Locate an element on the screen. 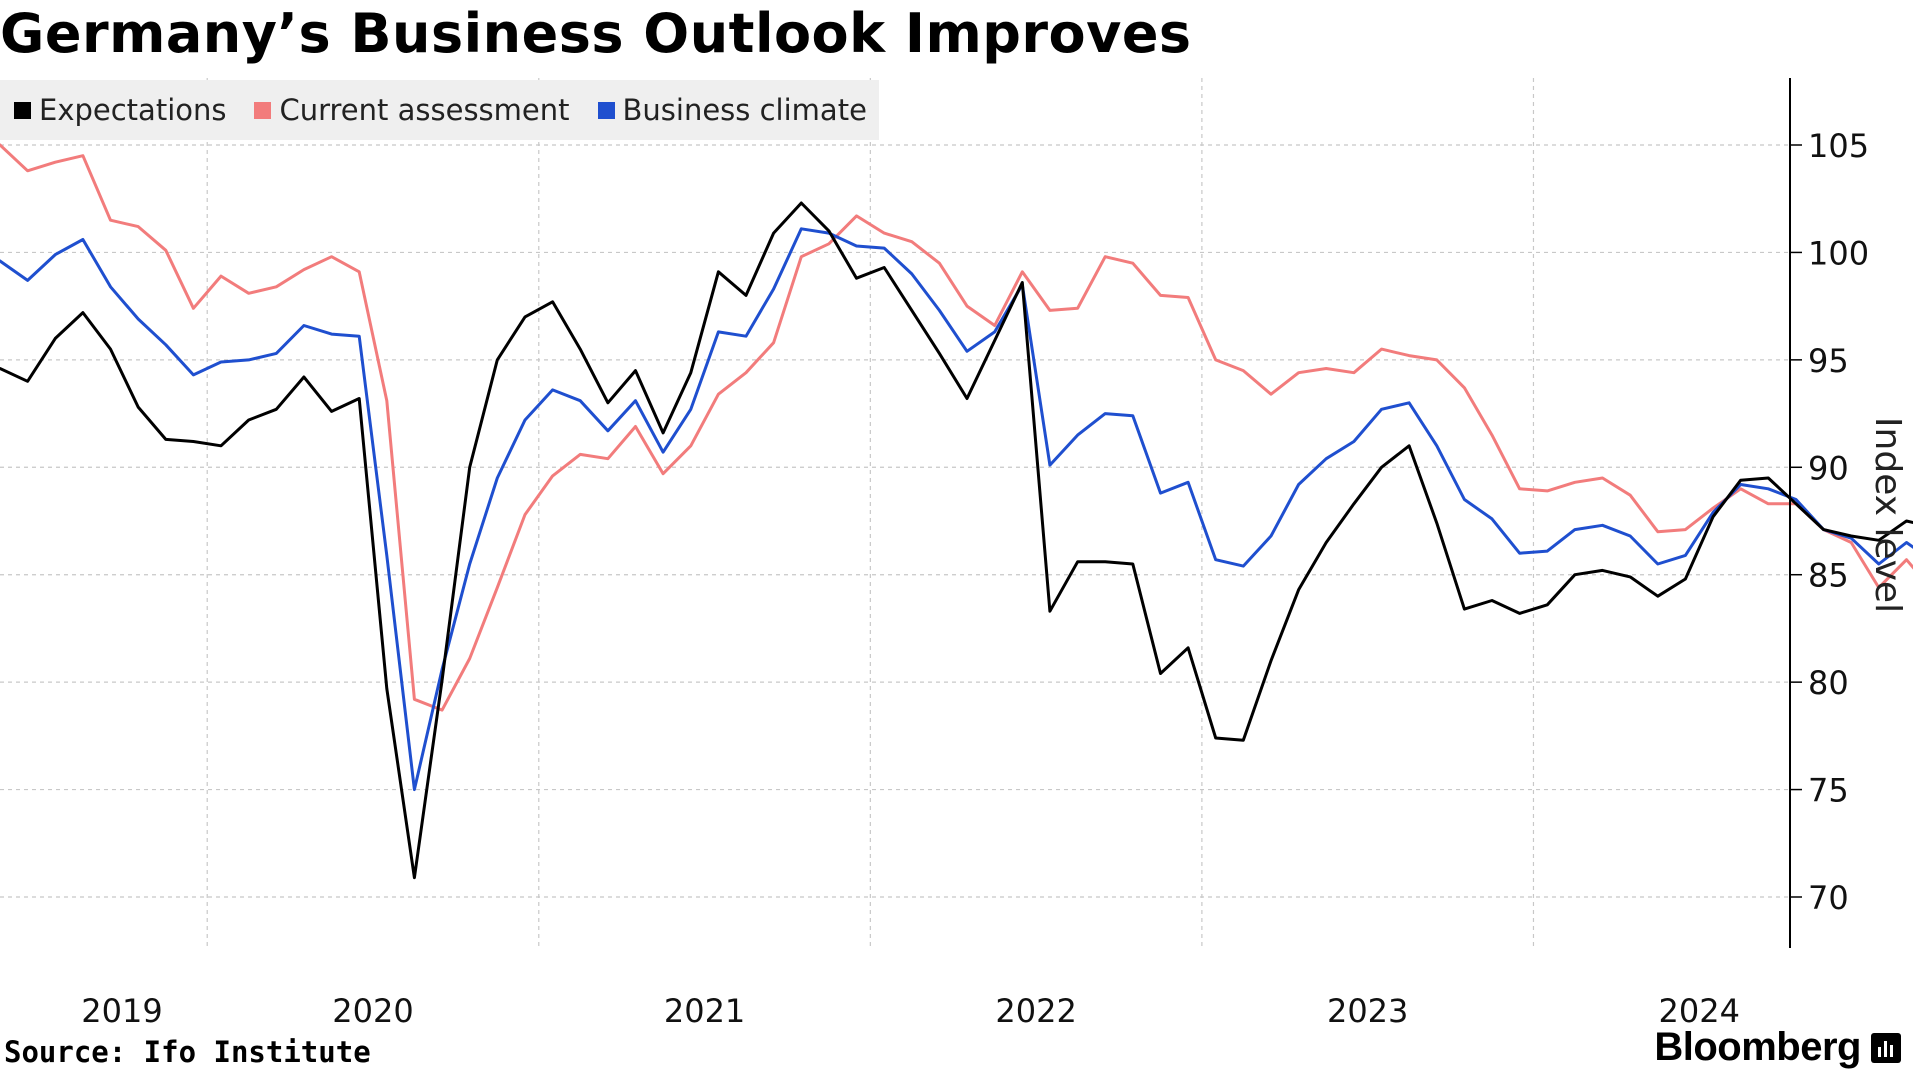 The image size is (1913, 1073). x-tick-label-2023: 2023 is located at coordinates (1367, 1011).